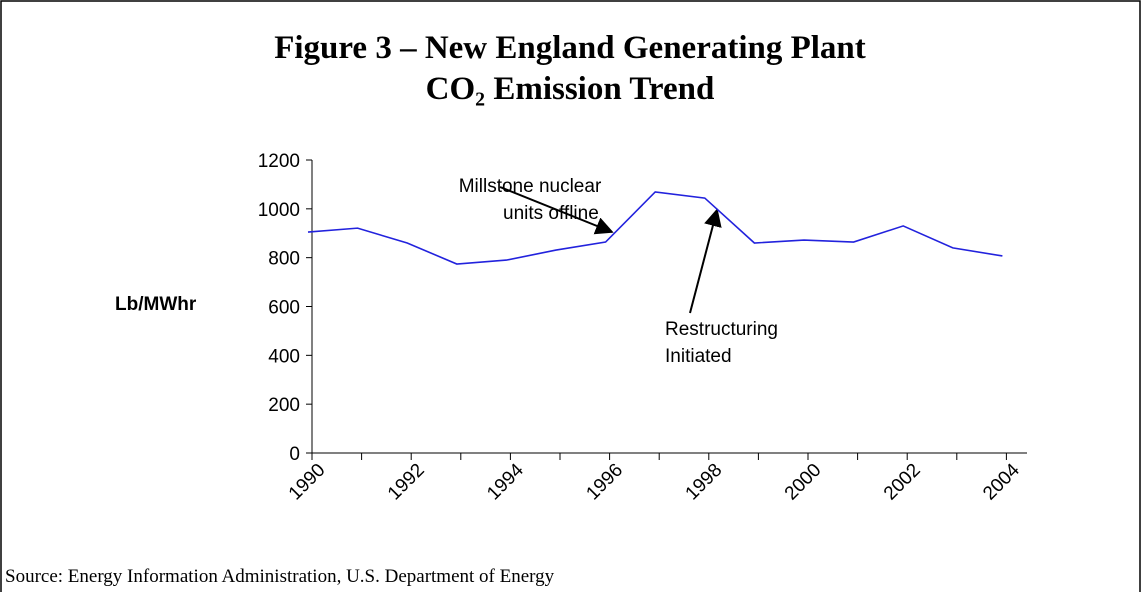 The width and height of the screenshot is (1141, 592). I want to click on x-tick-label: 1990, so click(307, 482).